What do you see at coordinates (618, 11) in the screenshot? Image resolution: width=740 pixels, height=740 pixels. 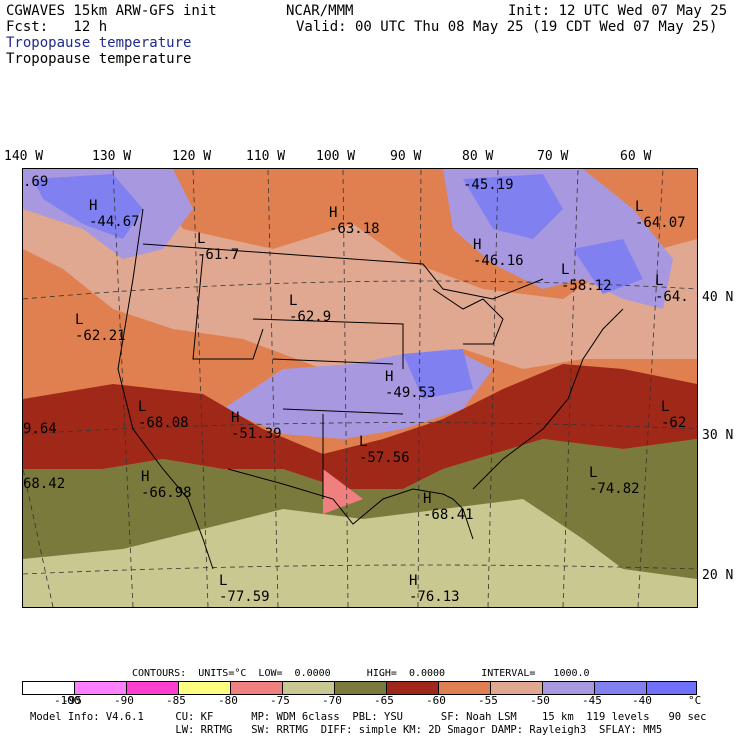 I see `init-time: Init: 12 UTC Wed 07 May 25` at bounding box center [618, 11].